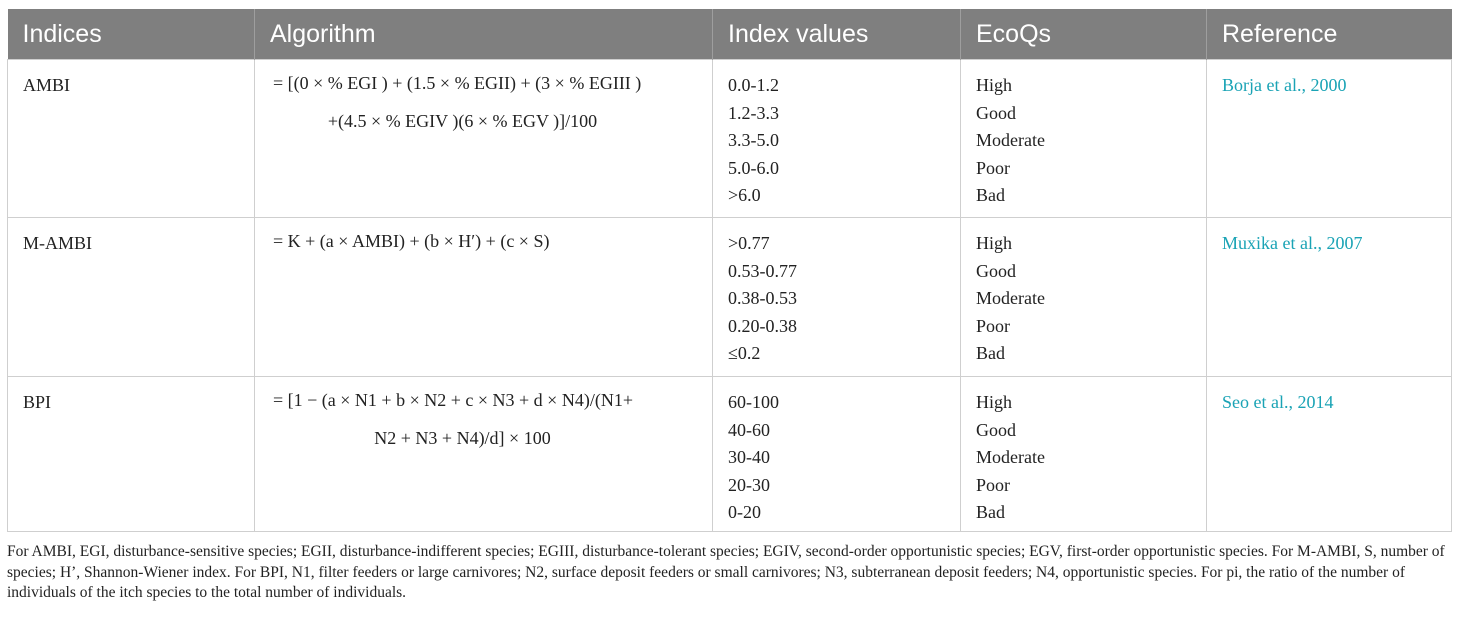  I want to click on algorithm-cell: = K + (a × AMBI) + (b × H′) + (c × S), so click(483, 297).